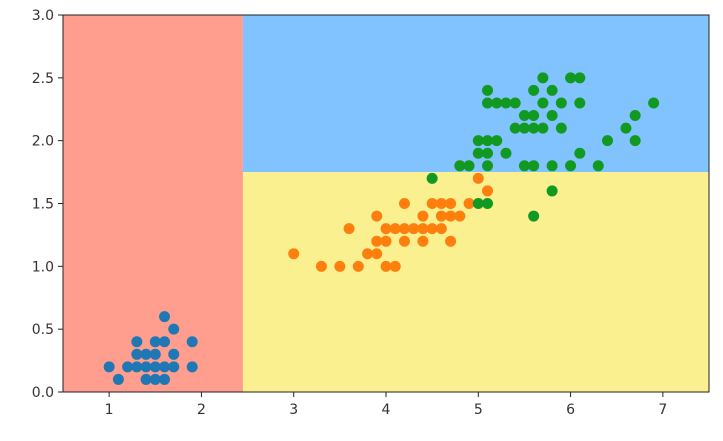 The image size is (723, 441). Describe the element at coordinates (386, 405) in the screenshot. I see `x-axis: 1 2 3 4 5 6 7` at that location.